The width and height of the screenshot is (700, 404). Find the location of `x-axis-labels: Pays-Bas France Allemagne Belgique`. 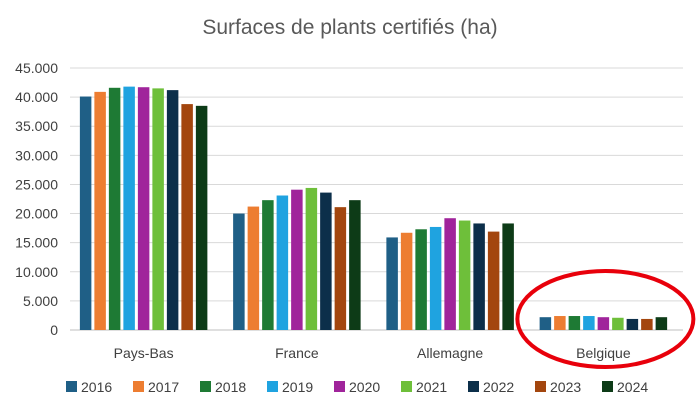

x-axis-labels: Pays-Bas France Allemagne Belgique is located at coordinates (372, 353).